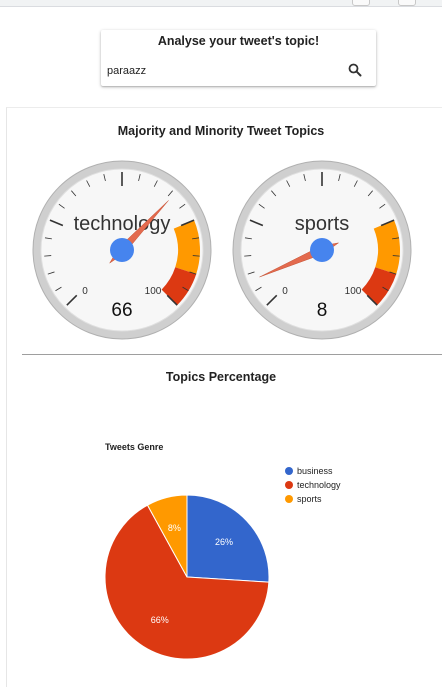 This screenshot has height=687, width=442. Describe the element at coordinates (238, 58) in the screenshot. I see `search-card: Analyse your tweet's topic!` at that location.